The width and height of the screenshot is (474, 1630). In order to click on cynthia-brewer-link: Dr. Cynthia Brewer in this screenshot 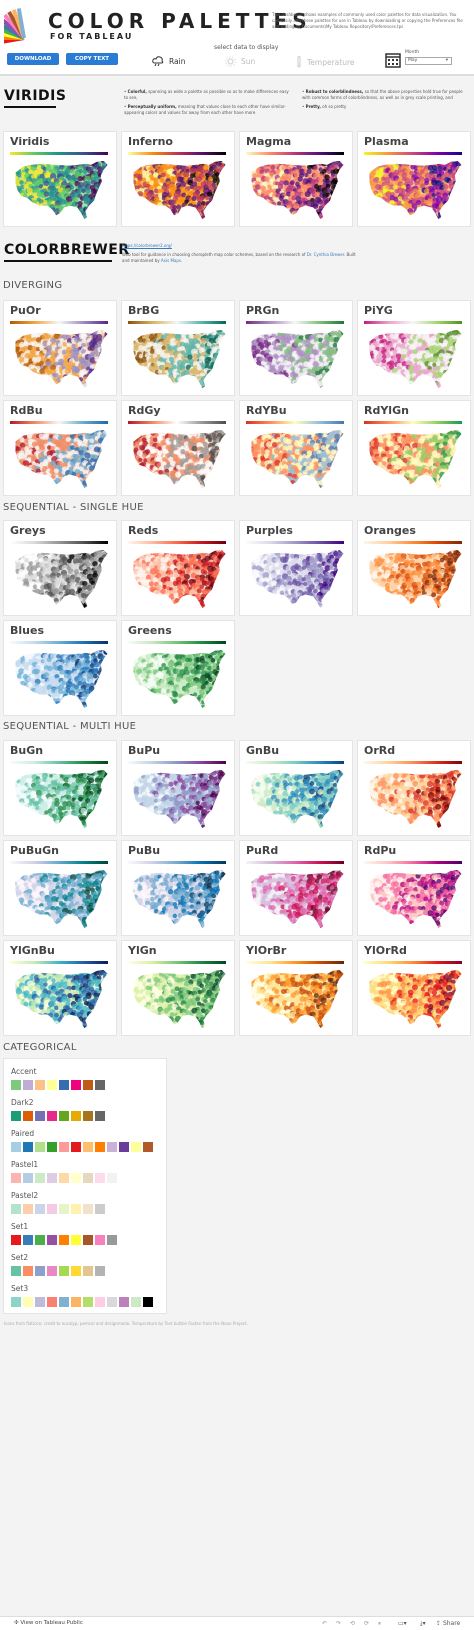, I will do `click(325, 254)`.